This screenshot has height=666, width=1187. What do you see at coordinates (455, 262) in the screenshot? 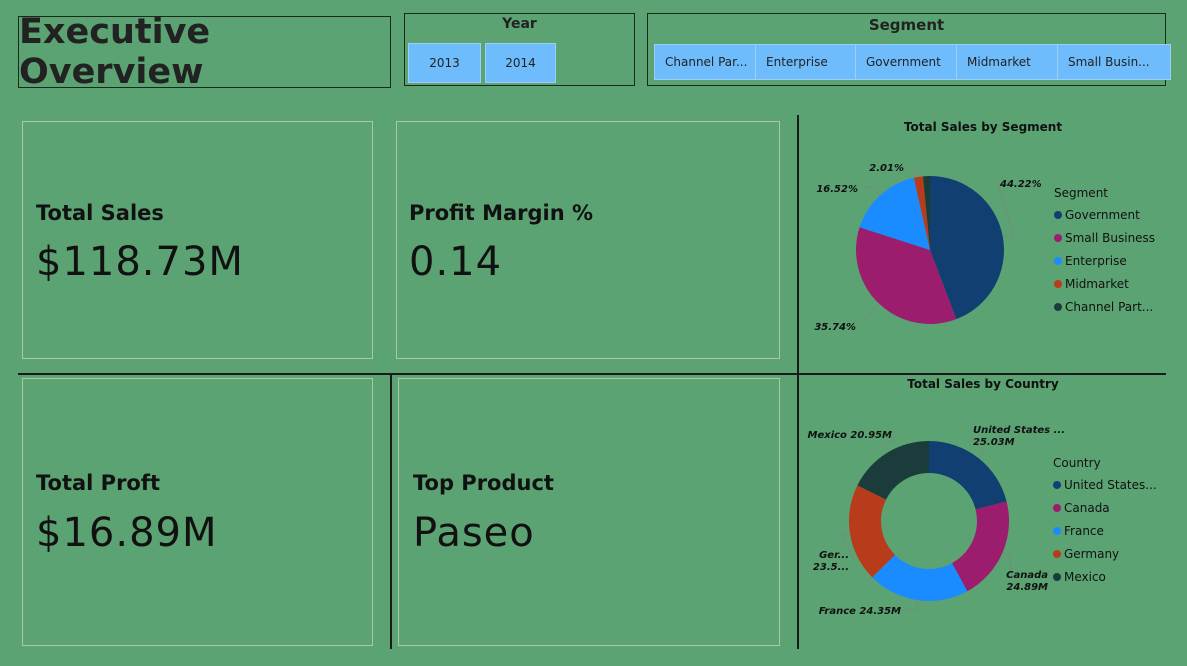
I see `profit-margin-value: 0.14` at bounding box center [455, 262].